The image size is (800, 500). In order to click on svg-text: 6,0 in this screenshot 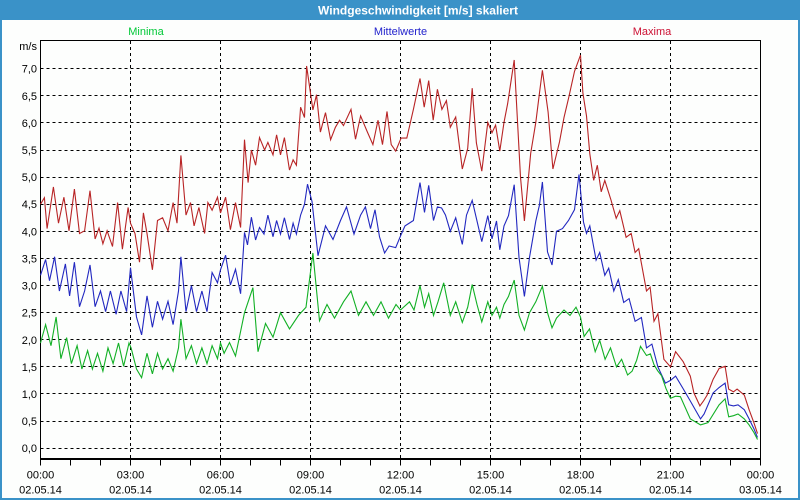, I will do `click(29, 124)`.